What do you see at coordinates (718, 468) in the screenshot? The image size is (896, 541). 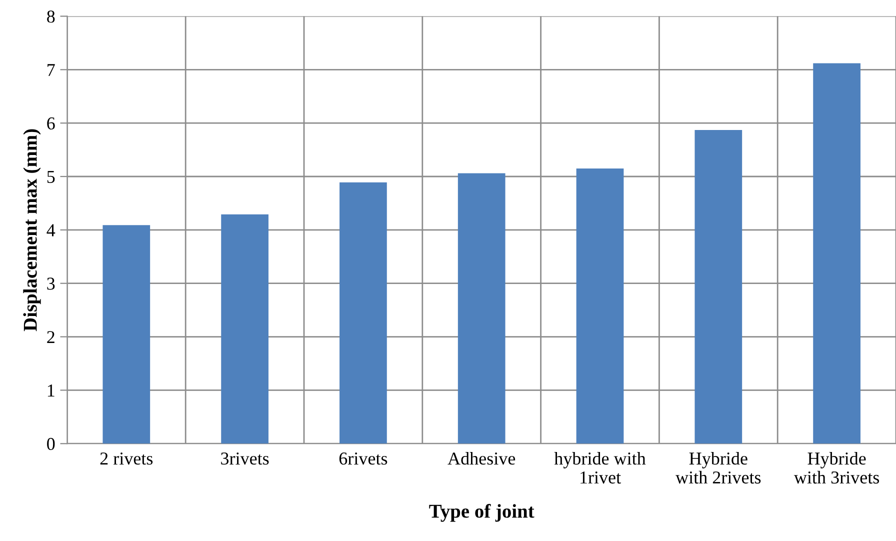 I see `x-tick-label: Hybride with 2rivets` at bounding box center [718, 468].